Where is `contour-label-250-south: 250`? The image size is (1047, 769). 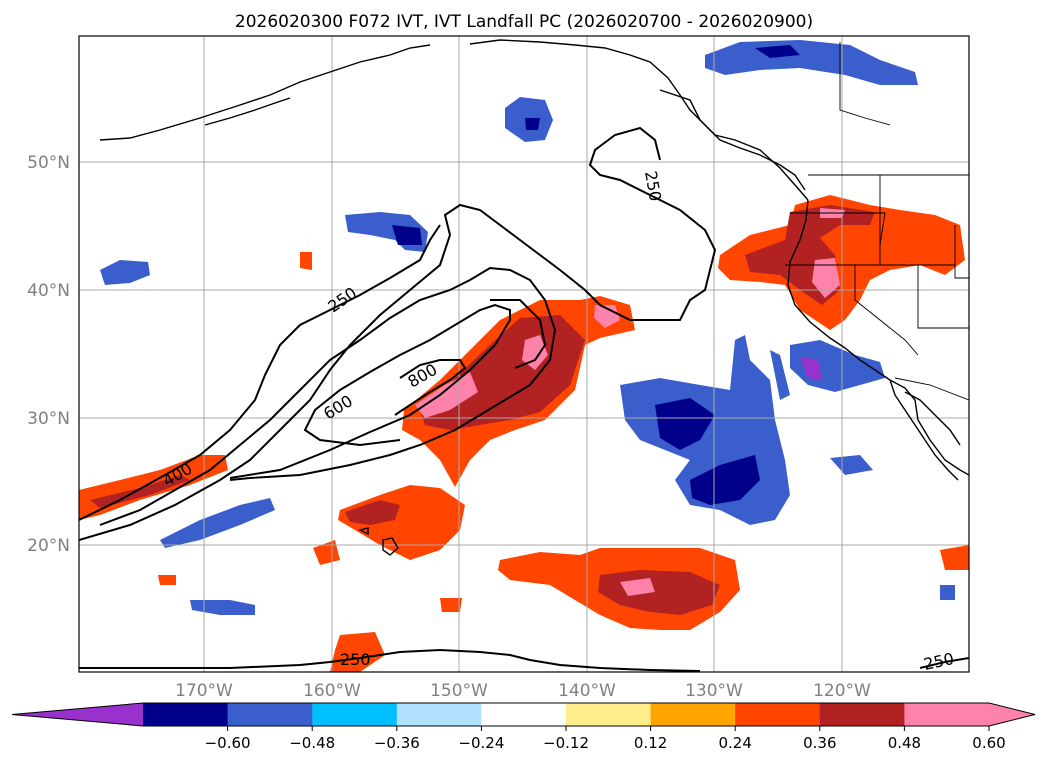
contour-label-250-south: 250 is located at coordinates (355, 659).